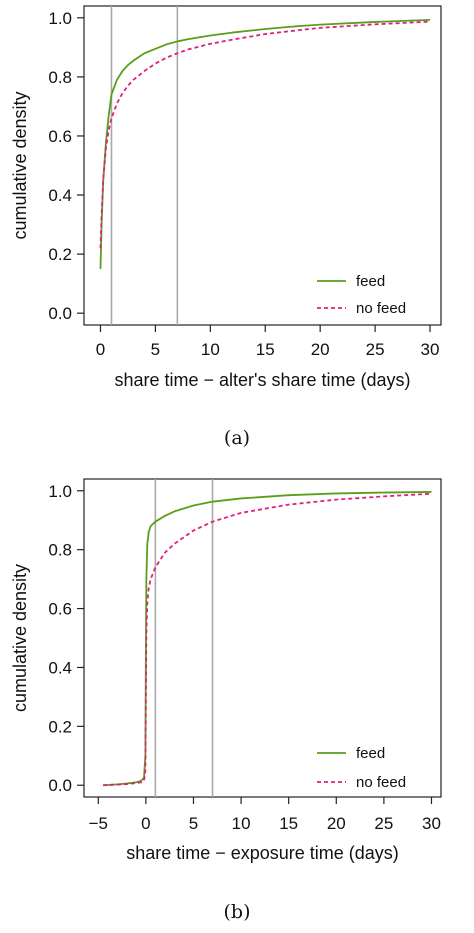  Describe the element at coordinates (262, 853) in the screenshot. I see `x-axis-label: share time − exposure time (days)` at that location.